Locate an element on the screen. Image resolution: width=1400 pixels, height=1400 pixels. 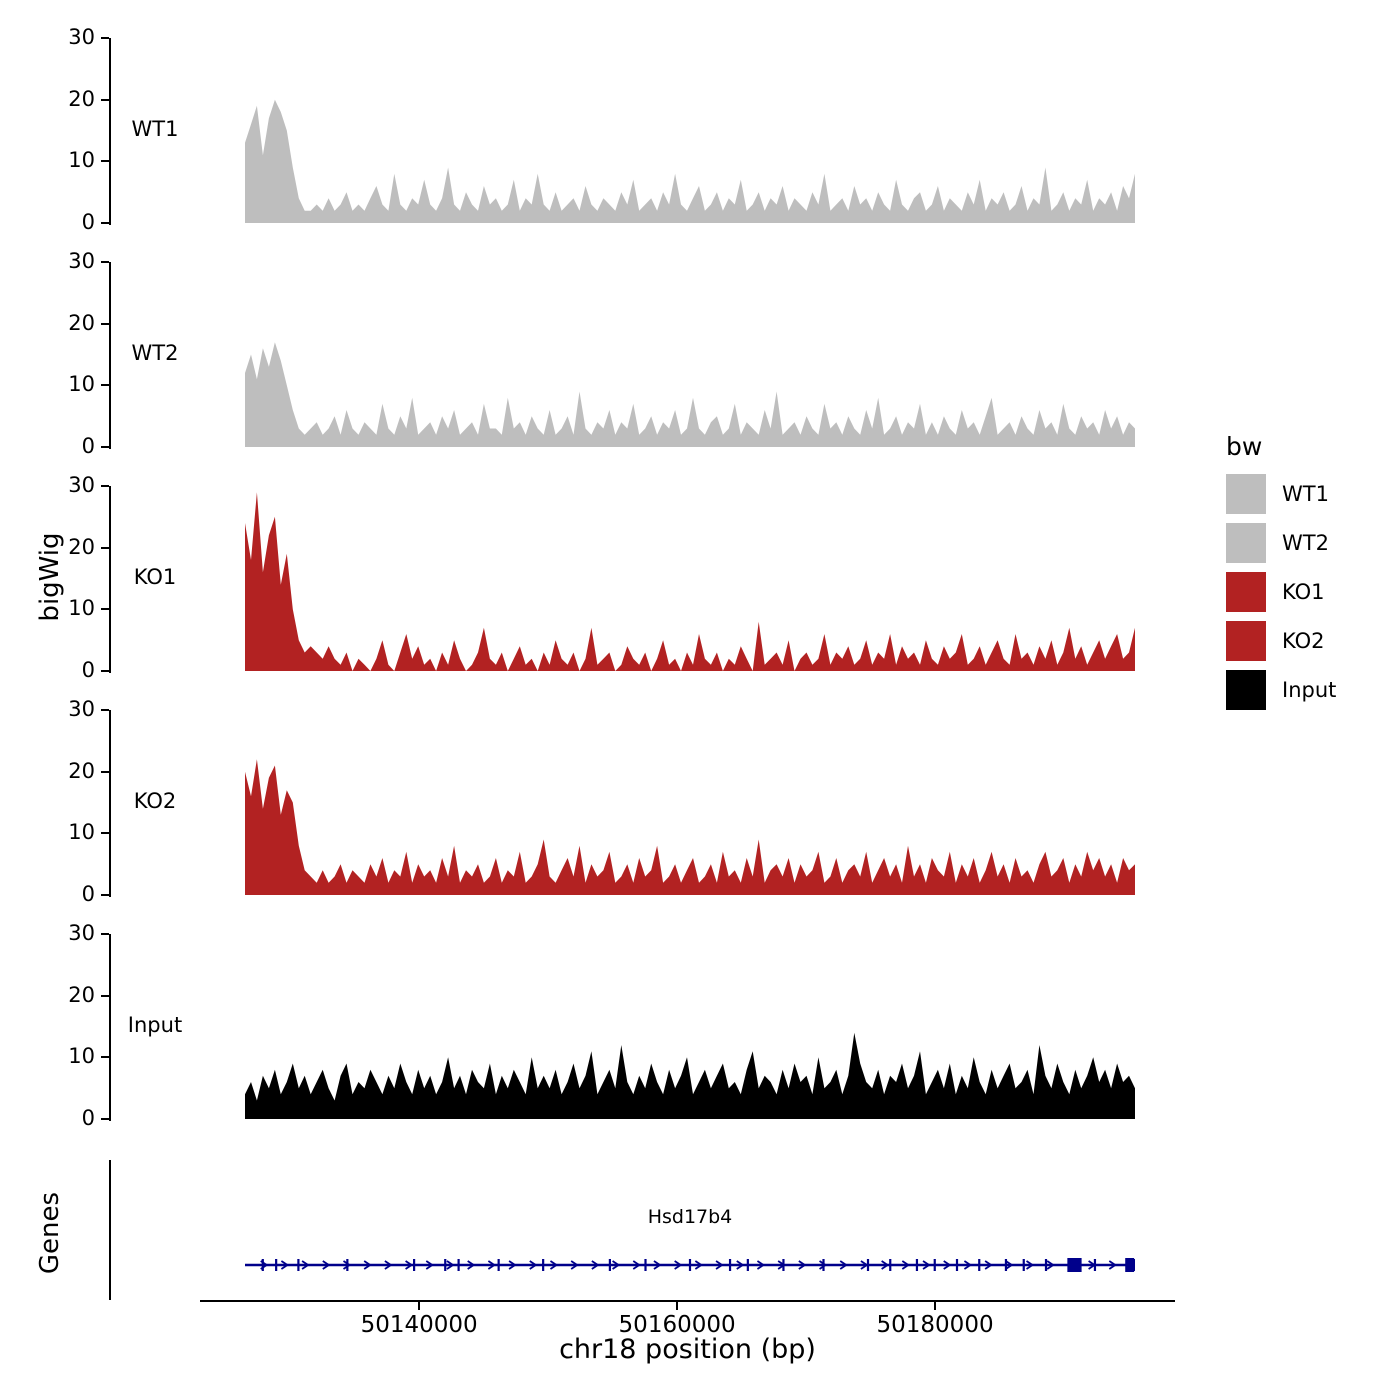
coverage-area-KO2 is located at coordinates (690, 827).